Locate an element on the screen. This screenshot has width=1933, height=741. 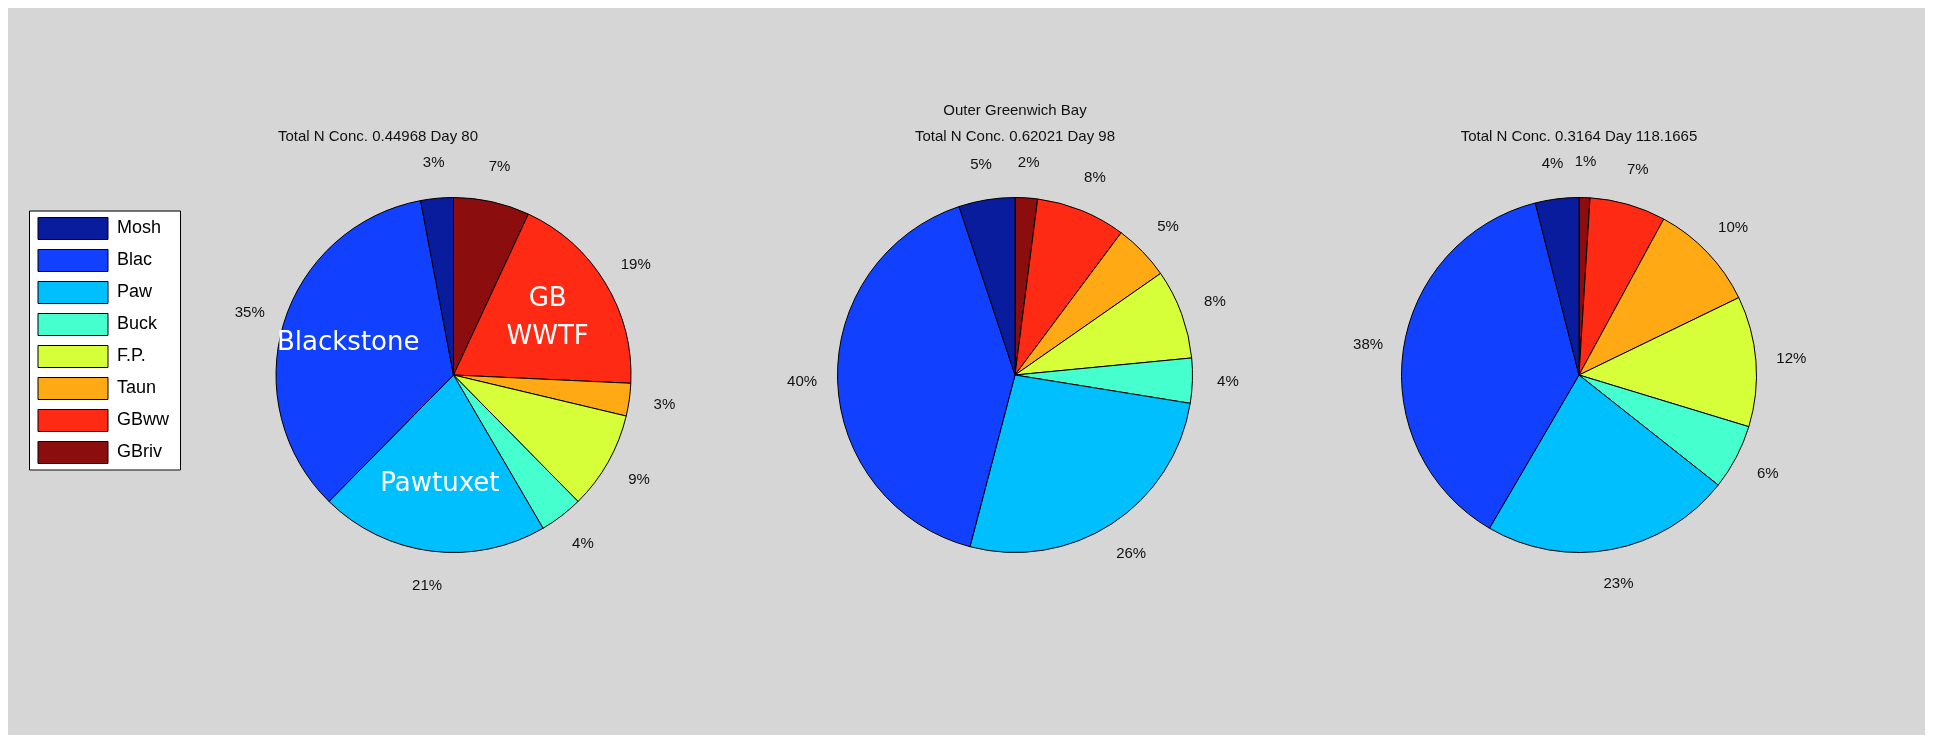
data-label: 10% is located at coordinates (1733, 227).